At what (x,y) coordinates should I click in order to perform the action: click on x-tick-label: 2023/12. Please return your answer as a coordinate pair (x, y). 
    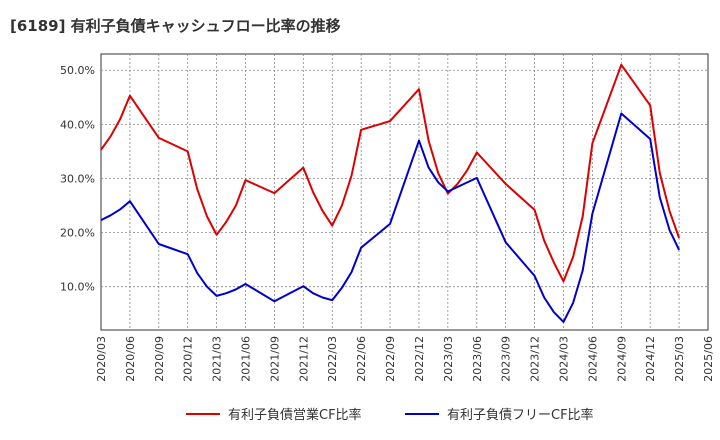
    Looking at the image, I should click on (535, 359).